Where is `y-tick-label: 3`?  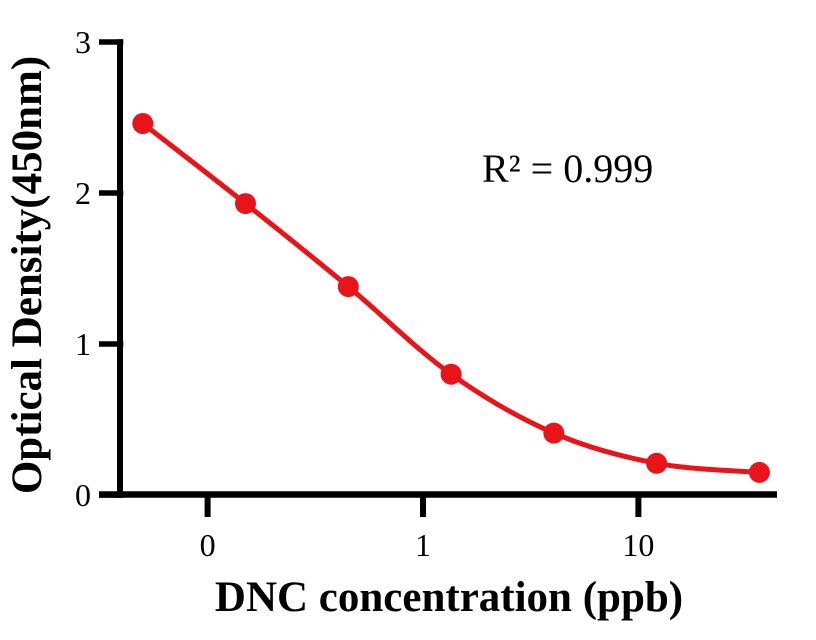 y-tick-label: 3 is located at coordinates (83, 42).